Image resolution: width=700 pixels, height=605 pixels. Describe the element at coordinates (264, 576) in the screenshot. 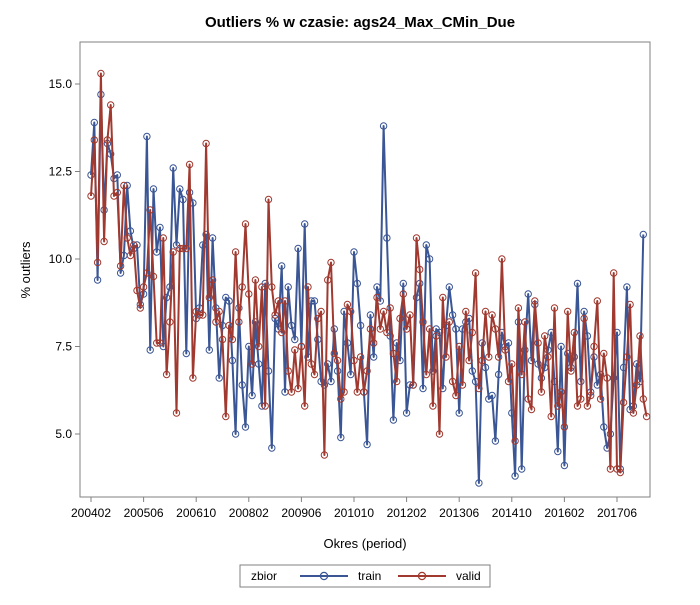

I see `legend-title: zbior` at that location.